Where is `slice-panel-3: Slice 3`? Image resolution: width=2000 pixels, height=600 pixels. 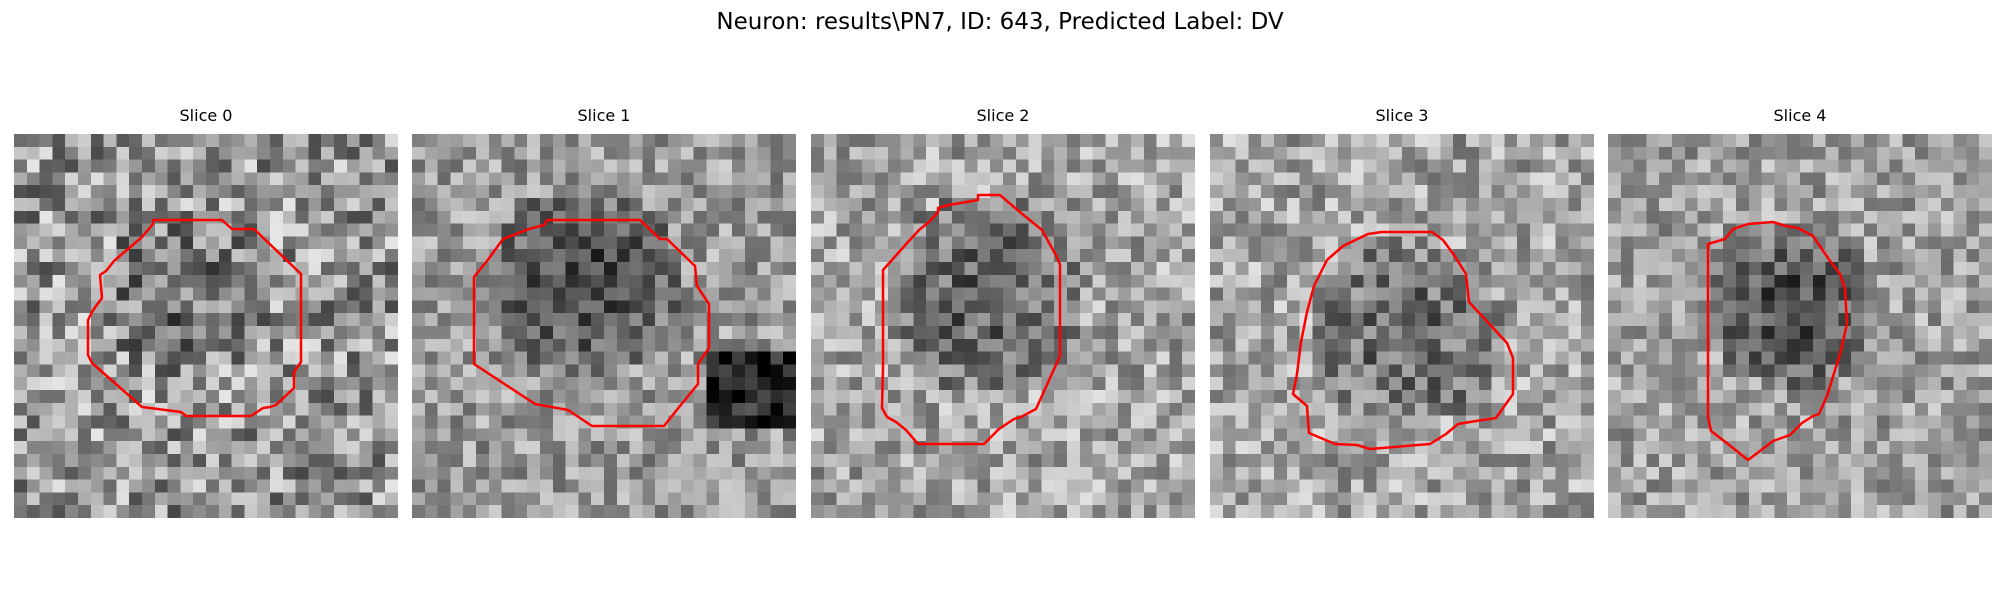 slice-panel-3: Slice 3 is located at coordinates (1402, 312).